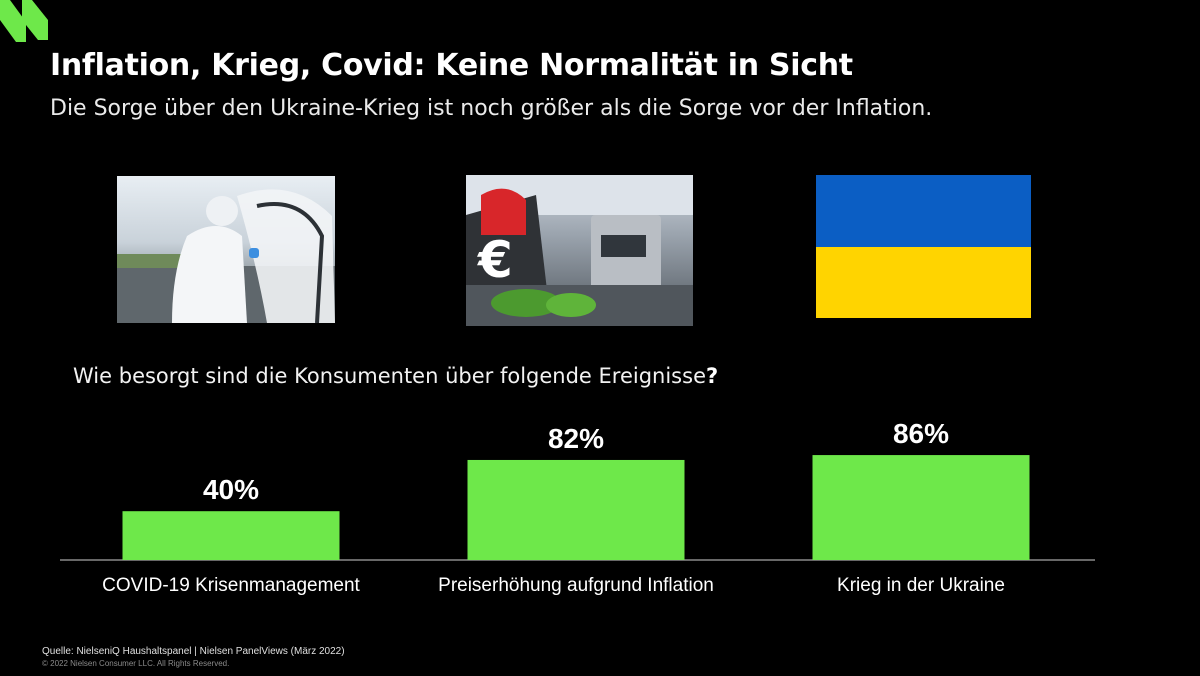 This screenshot has width=1200, height=676. Describe the element at coordinates (923, 211) in the screenshot. I see `flag-blue-stripe` at that location.